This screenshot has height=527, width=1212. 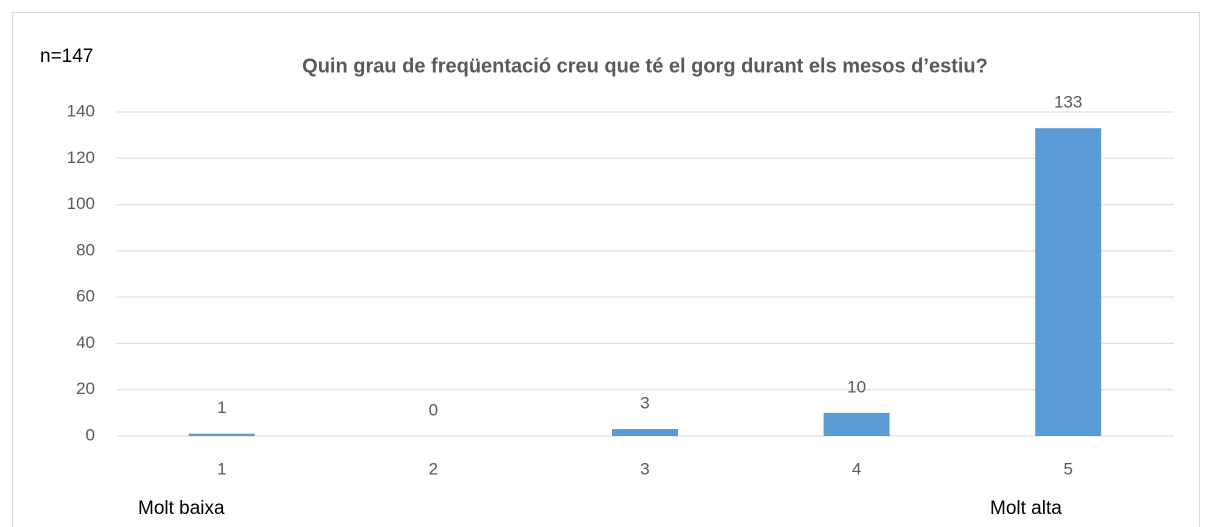 I want to click on y-tick-label: 60, so click(x=85, y=296).